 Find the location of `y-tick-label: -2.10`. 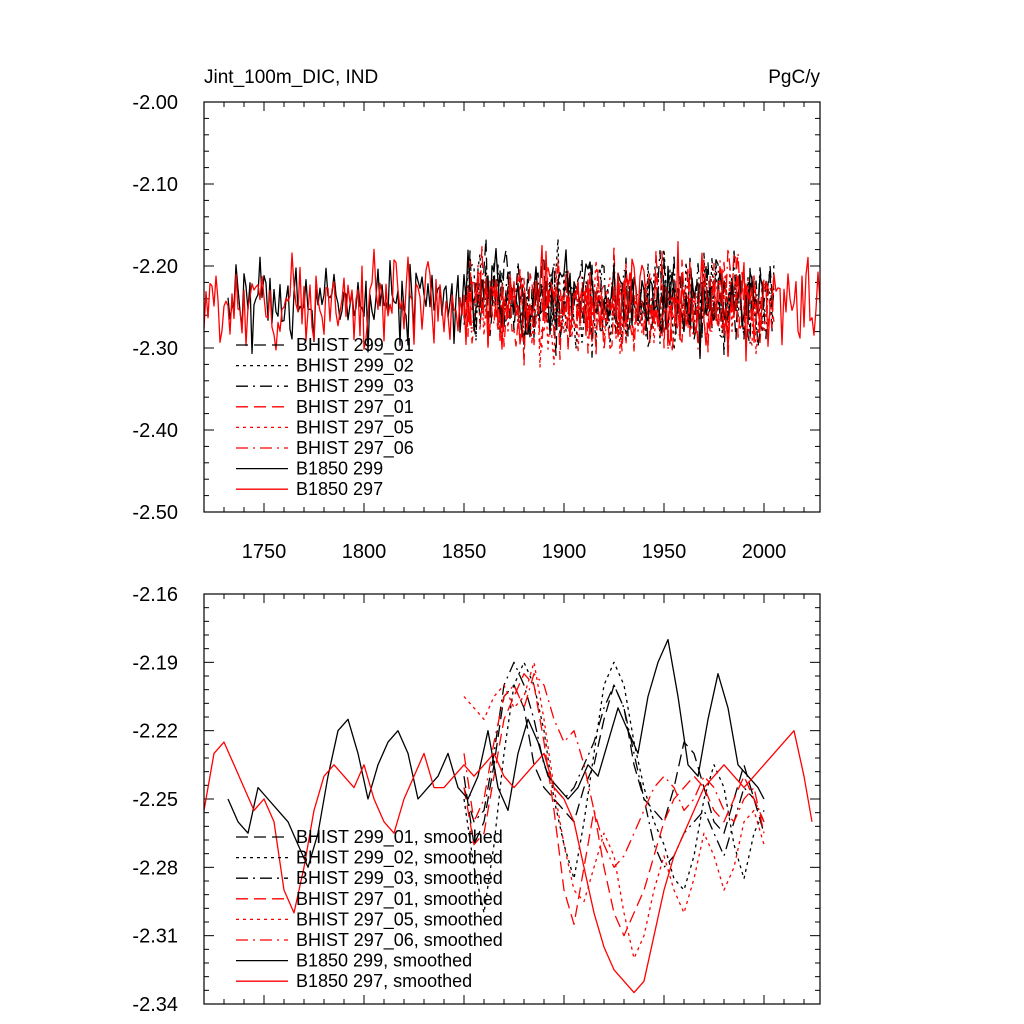

y-tick-label: -2.10 is located at coordinates (155, 185).